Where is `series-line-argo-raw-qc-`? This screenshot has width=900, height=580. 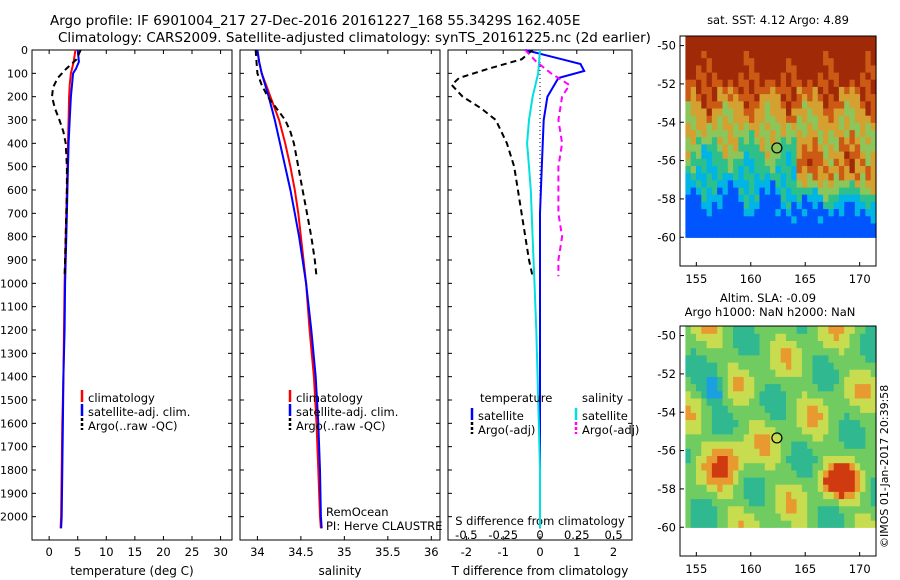 series-line-argo-raw-qc- is located at coordinates (286, 163).